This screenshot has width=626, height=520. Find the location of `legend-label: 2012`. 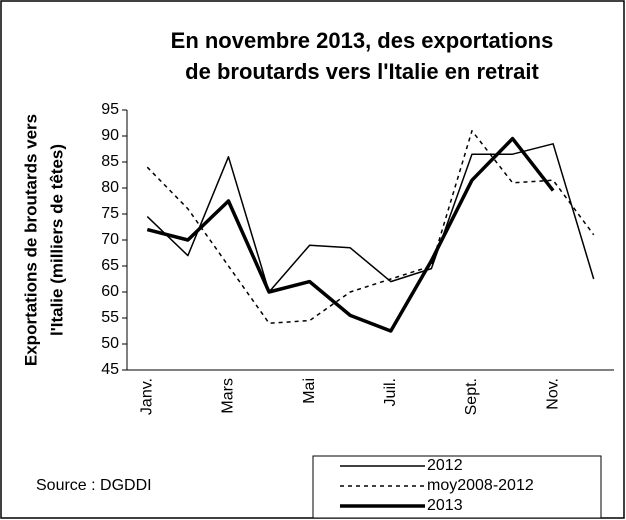

legend-label: 2012 is located at coordinates (445, 465).